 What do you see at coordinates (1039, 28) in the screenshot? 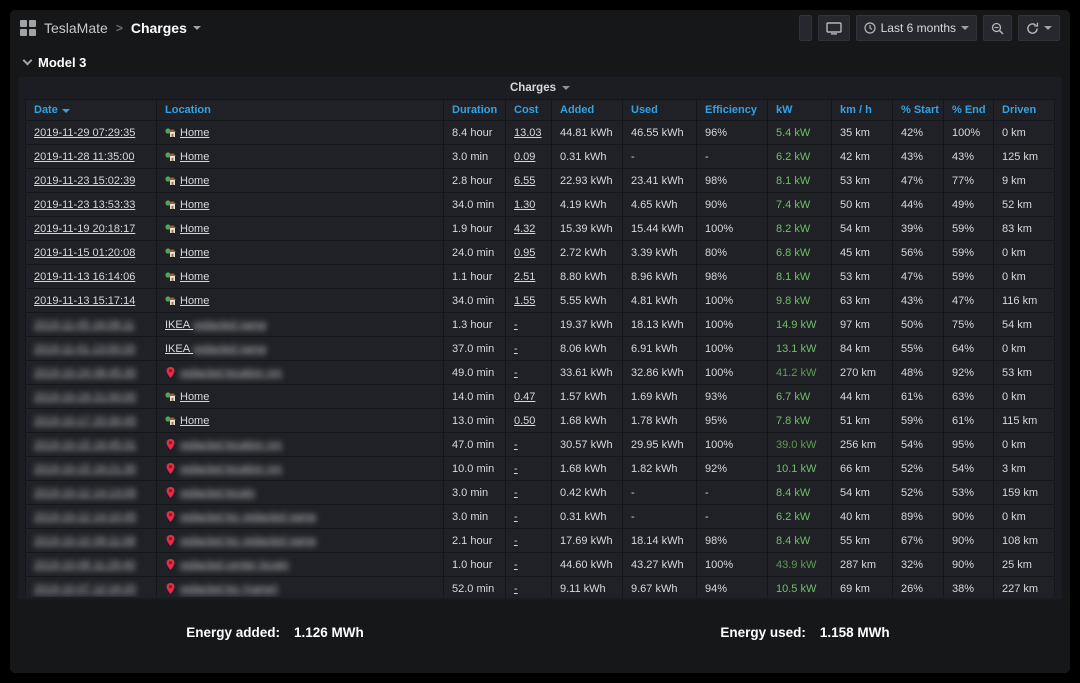
I see `refresh-button` at bounding box center [1039, 28].